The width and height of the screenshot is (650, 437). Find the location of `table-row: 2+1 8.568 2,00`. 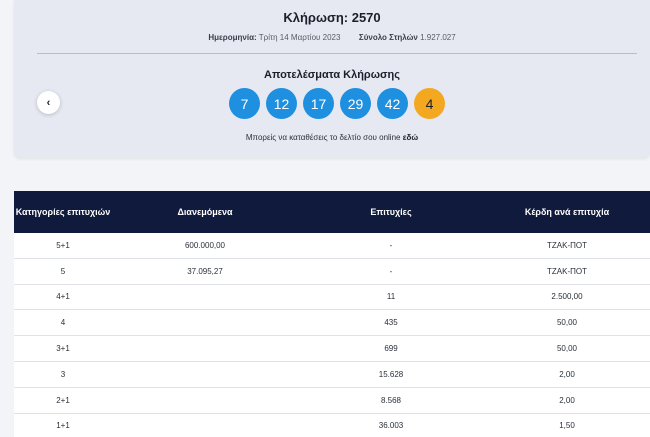

table-row: 2+1 8.568 2,00 is located at coordinates (332, 400).